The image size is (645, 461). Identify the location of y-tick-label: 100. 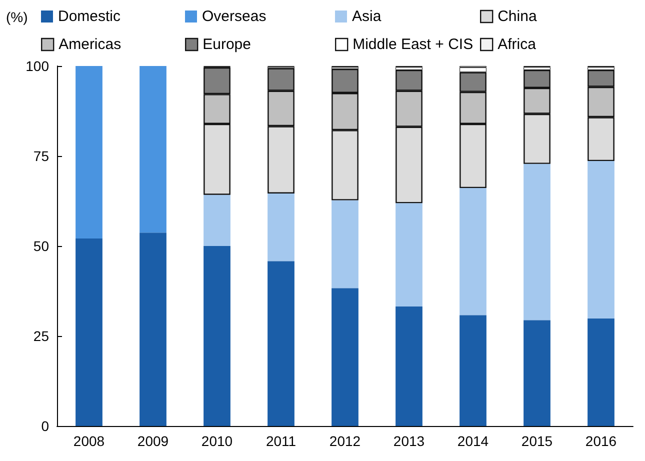
(38, 66).